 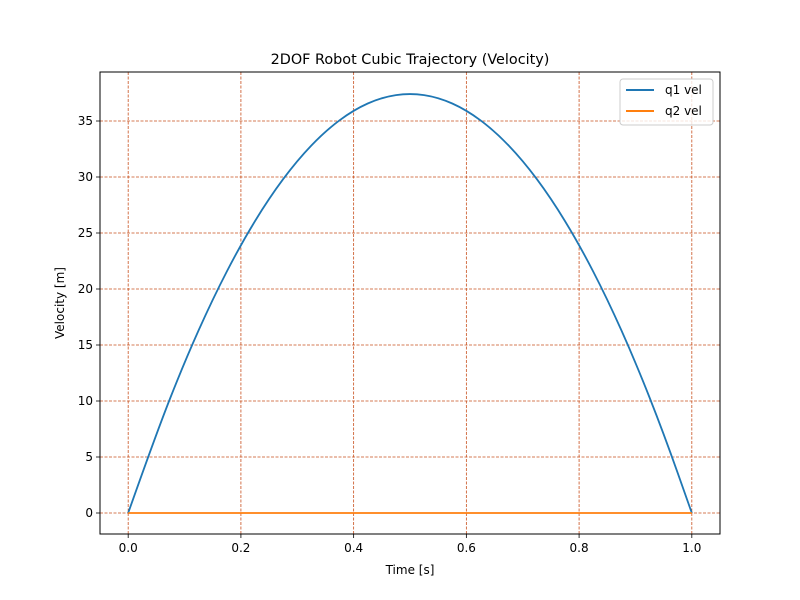 What do you see at coordinates (240, 548) in the screenshot?
I see `x-tick-label: 0.2` at bounding box center [240, 548].